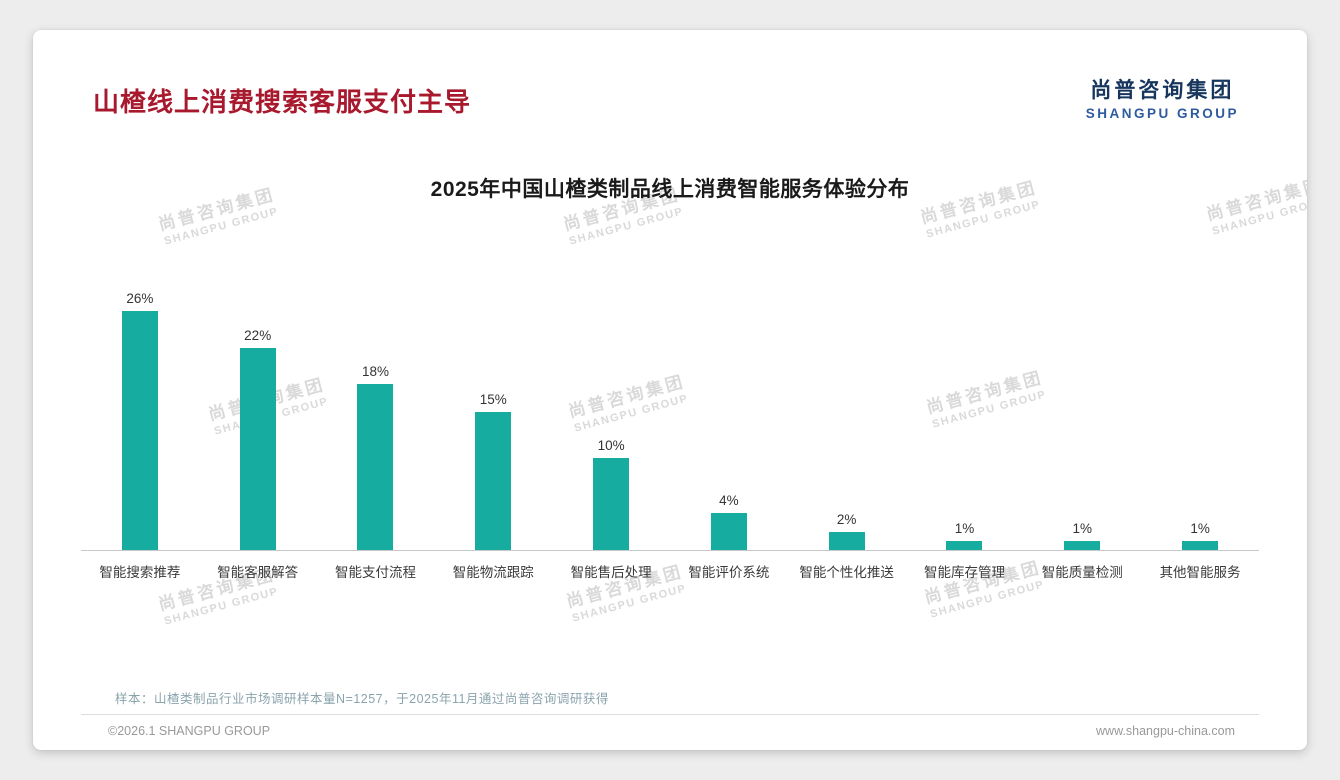  I want to click on chart-title: 2025年中国山楂类制品线上消费智能服务体验分布, so click(670, 189).